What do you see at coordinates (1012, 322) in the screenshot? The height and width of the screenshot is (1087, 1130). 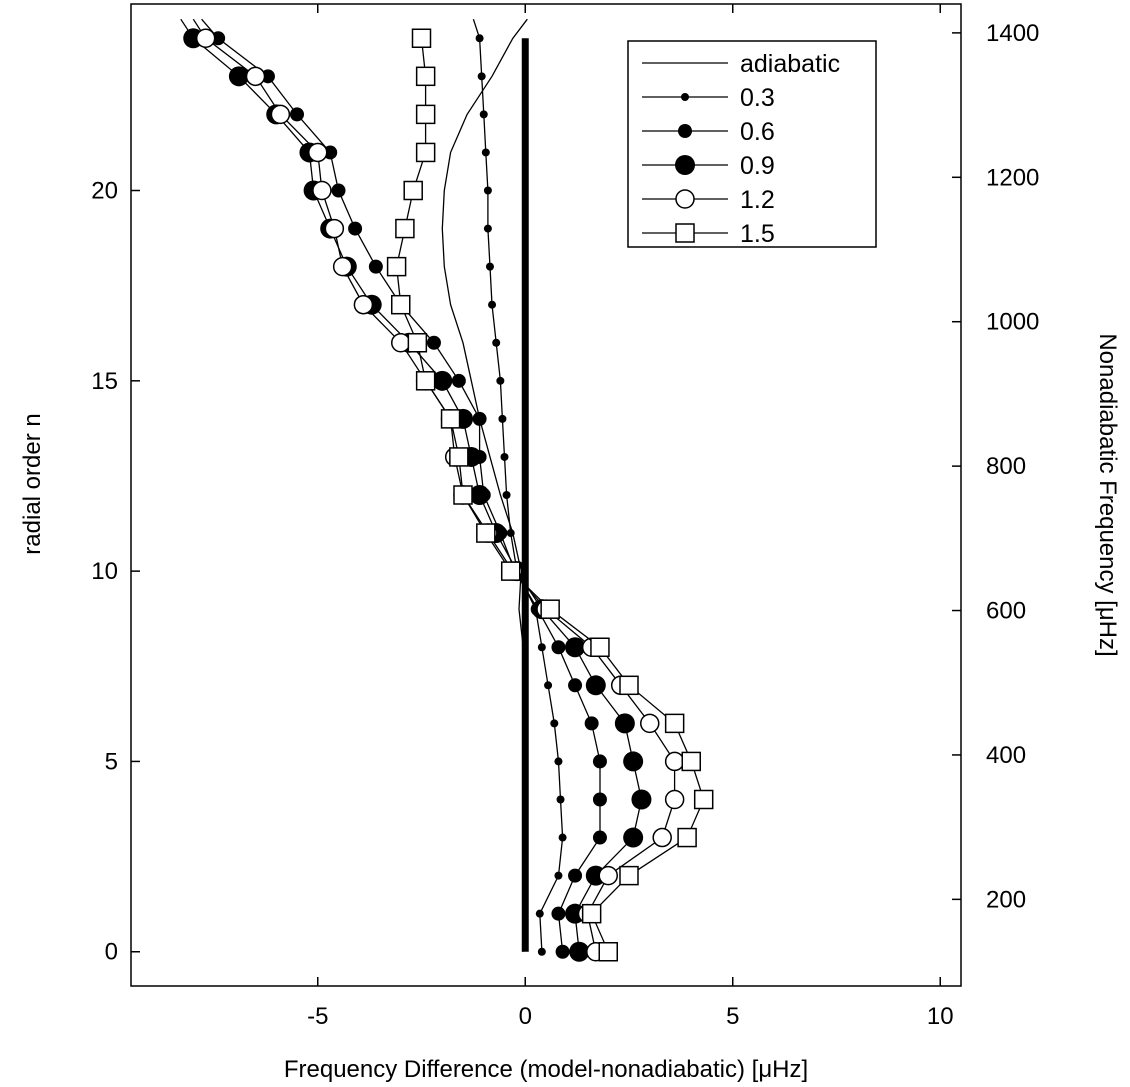 I see `y2-tick-label: 1000` at bounding box center [1012, 322].